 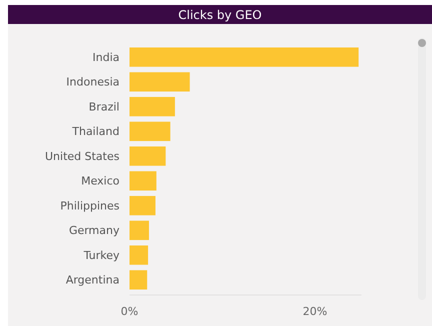 What do you see at coordinates (90, 205) in the screenshot?
I see `y-tick-label: Philippines` at bounding box center [90, 205].